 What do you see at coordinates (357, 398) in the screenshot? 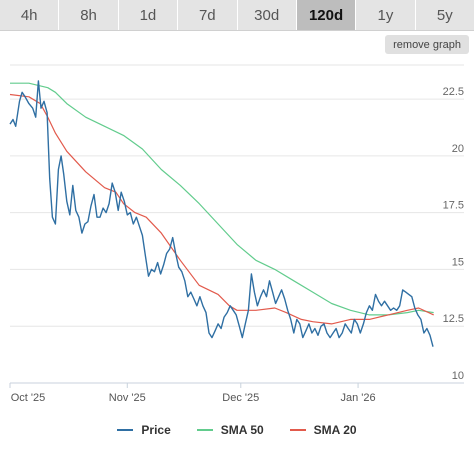
I see `x-tick-label: Jan '26` at bounding box center [357, 398].